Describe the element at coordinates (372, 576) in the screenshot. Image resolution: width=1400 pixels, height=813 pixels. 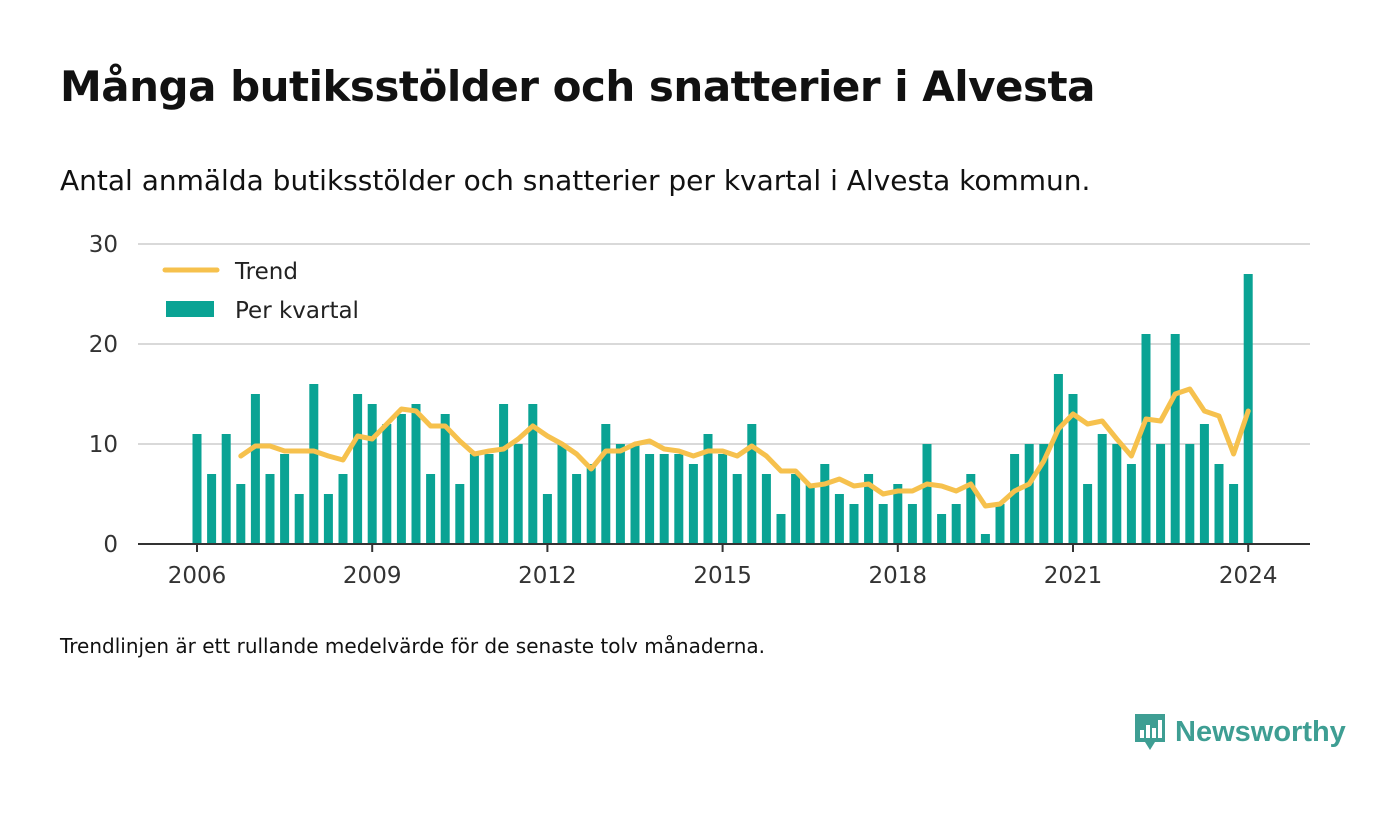
I see `x-tick-label: 2009` at that location.